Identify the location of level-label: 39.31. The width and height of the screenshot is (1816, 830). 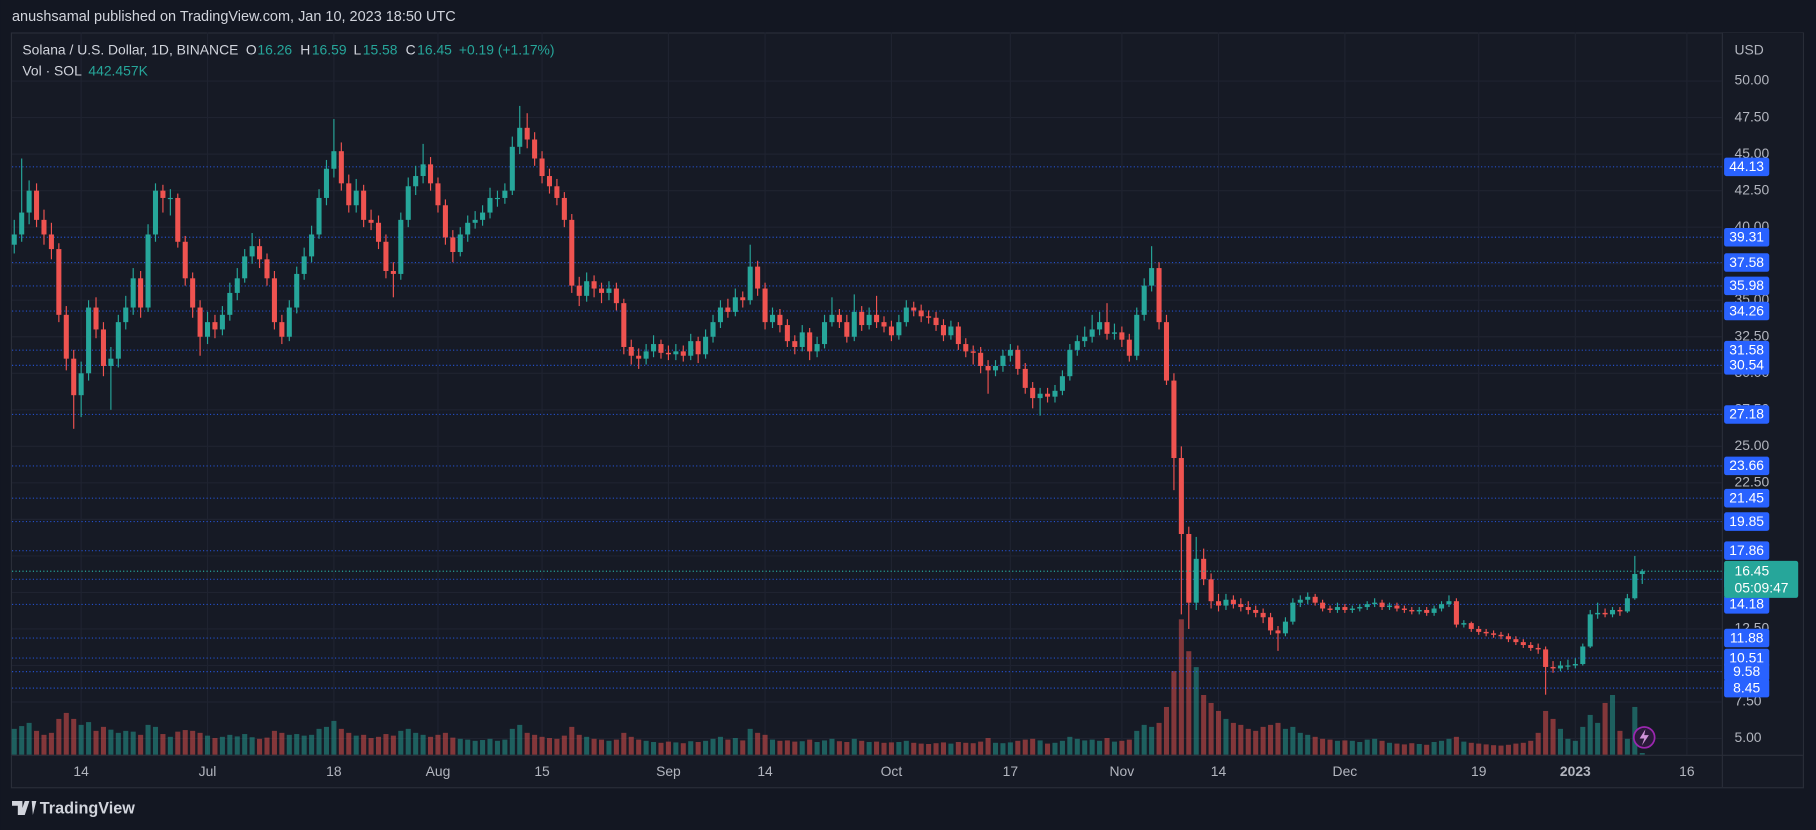
(1746, 237).